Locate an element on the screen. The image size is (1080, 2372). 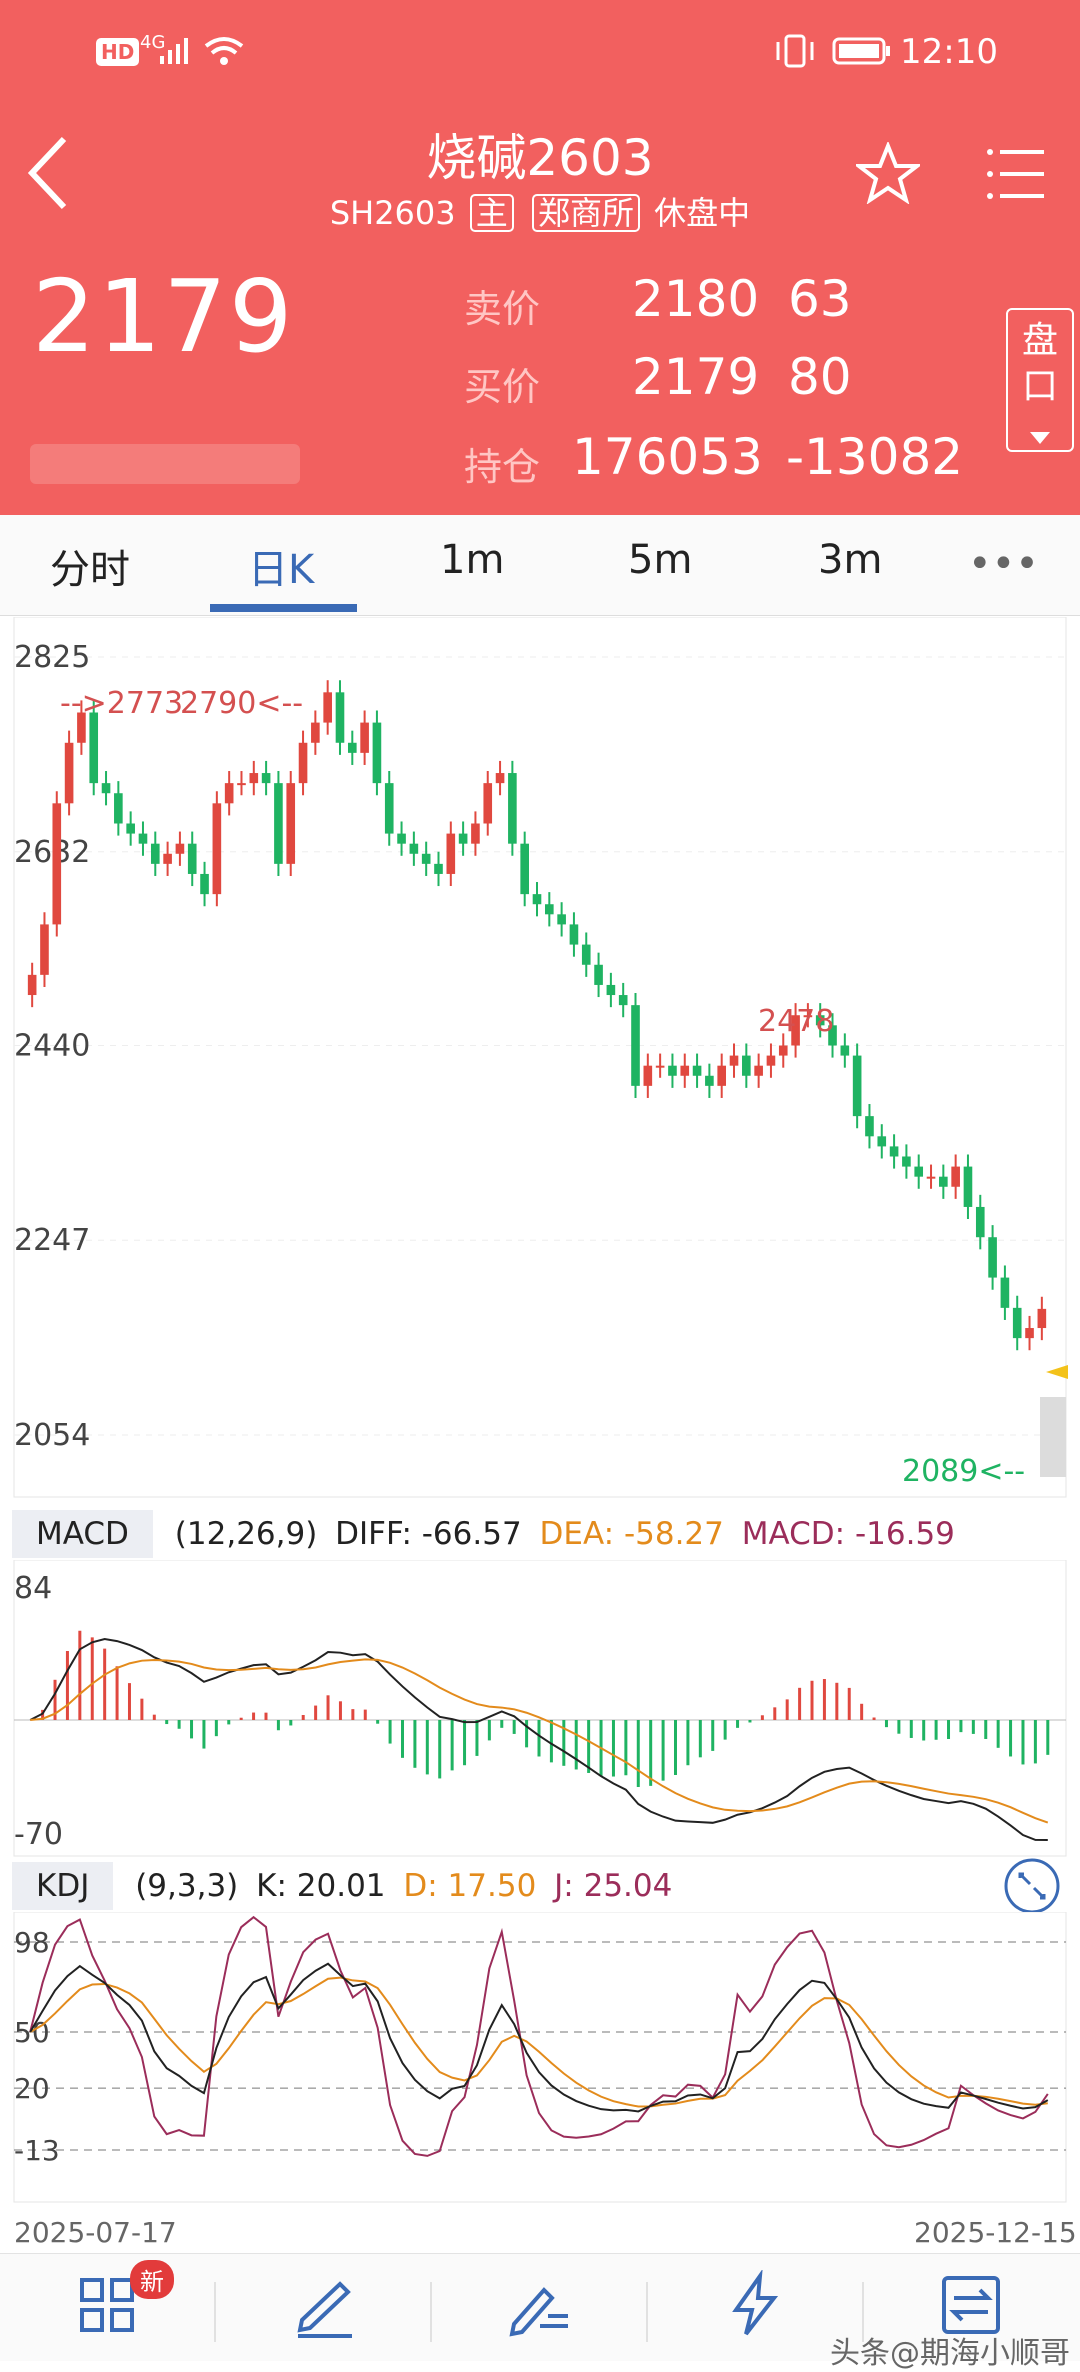
edit-note-icon is located at coordinates (539, 2305).